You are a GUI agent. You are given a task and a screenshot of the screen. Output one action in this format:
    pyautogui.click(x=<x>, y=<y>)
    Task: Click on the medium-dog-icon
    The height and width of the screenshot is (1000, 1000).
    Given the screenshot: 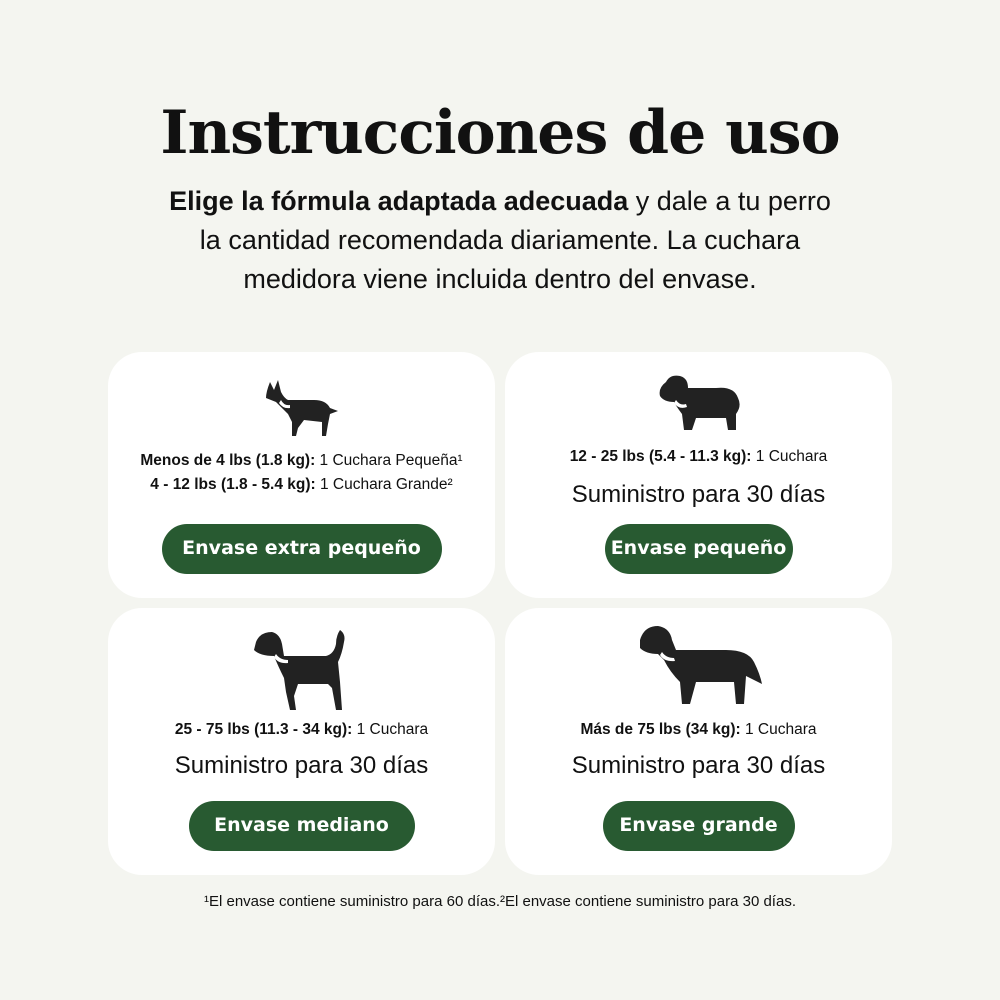 What is the action you would take?
    pyautogui.click(x=298, y=670)
    